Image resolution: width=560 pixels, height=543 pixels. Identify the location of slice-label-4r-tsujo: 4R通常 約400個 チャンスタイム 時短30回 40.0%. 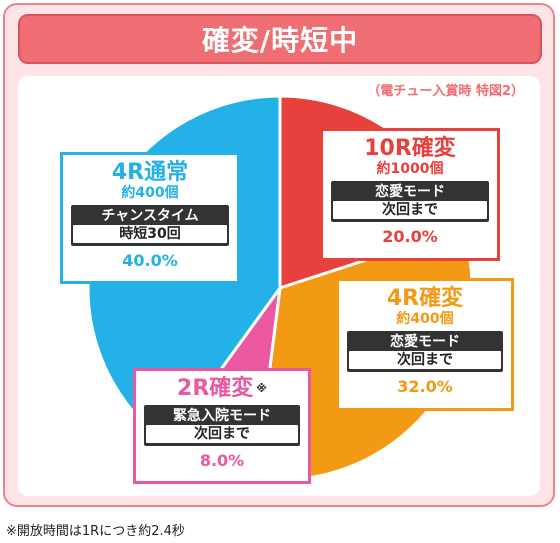
(150, 218).